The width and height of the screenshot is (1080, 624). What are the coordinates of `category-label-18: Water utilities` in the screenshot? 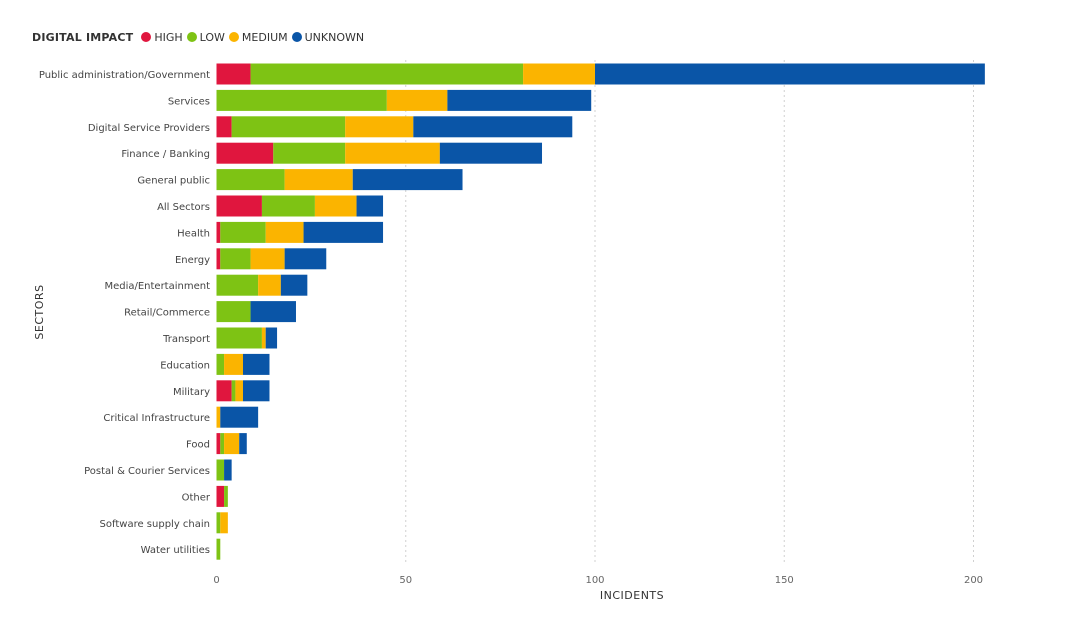 It's located at (175, 550).